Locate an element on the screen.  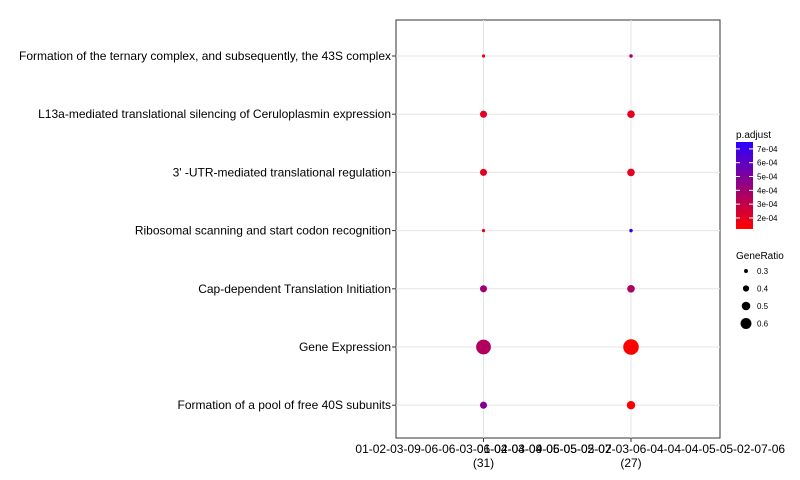
size-legend: GeneRatio 0.3 0.4 0.5 0.6 is located at coordinates (760, 290).